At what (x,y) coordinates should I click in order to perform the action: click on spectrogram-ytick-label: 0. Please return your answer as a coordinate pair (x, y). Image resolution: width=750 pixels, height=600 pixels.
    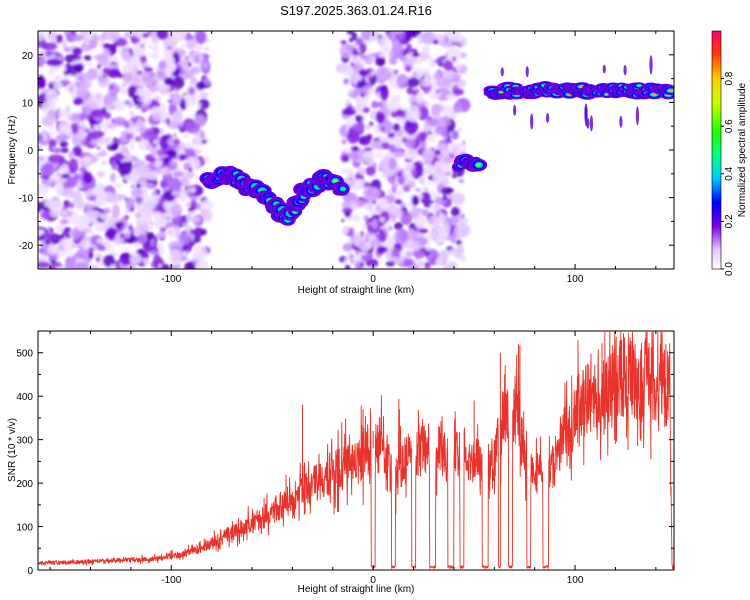
    Looking at the image, I should click on (30, 151).